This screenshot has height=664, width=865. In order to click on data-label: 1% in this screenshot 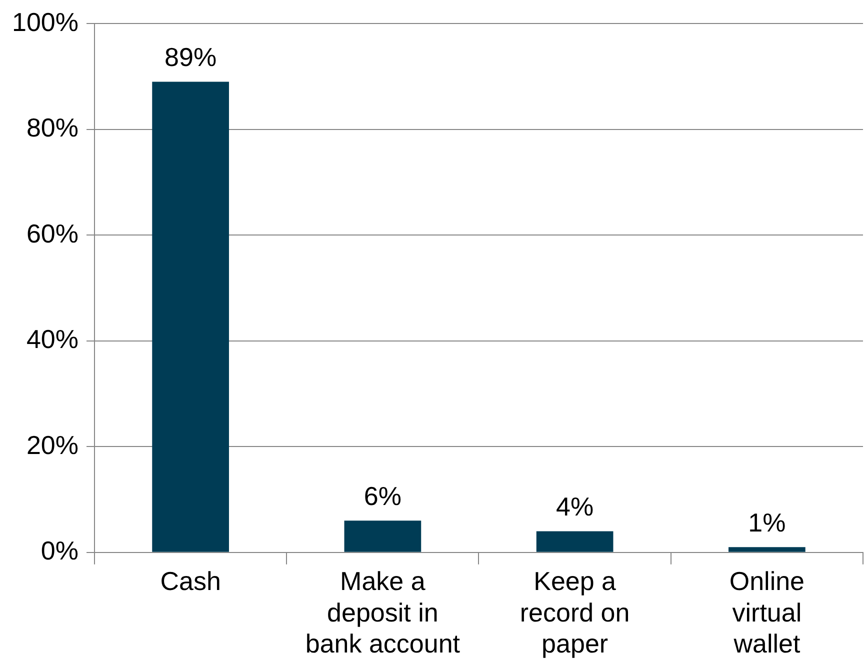, I will do `click(767, 522)`.